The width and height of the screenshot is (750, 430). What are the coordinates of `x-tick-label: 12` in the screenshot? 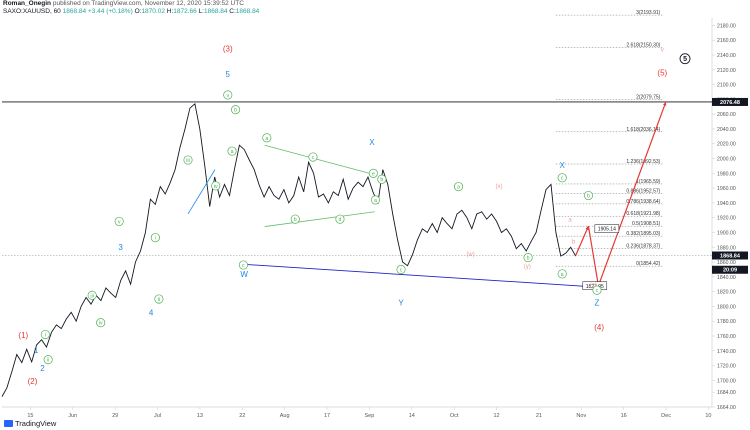 It's located at (496, 416).